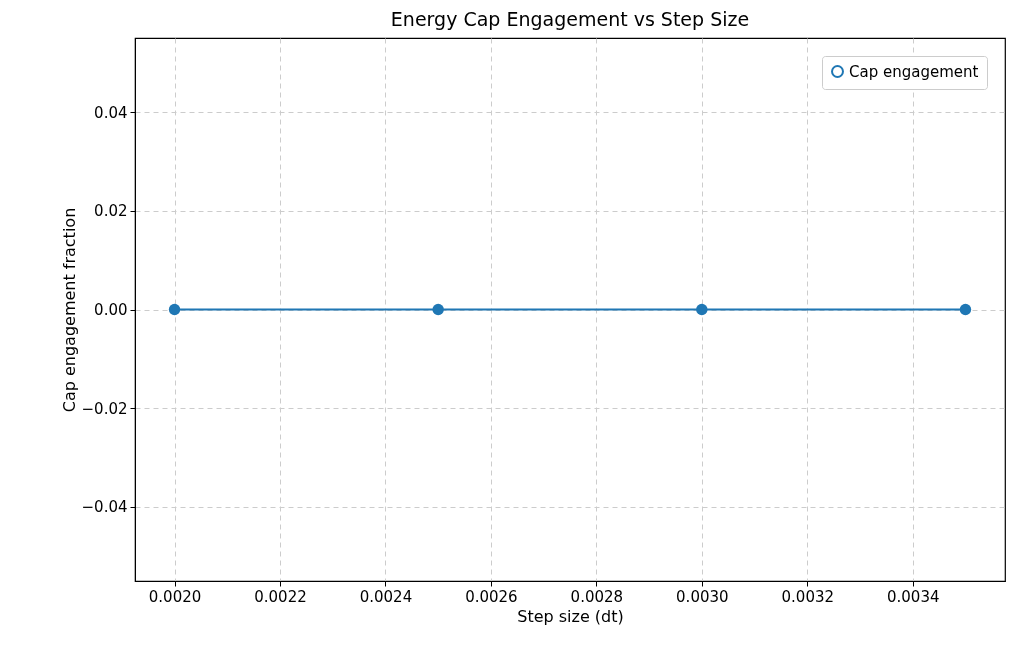 Image resolution: width=1009 pixels, height=661 pixels. Describe the element at coordinates (570, 19) in the screenshot. I see `chart-title: Energy Cap Engagement vs Step Size` at that location.